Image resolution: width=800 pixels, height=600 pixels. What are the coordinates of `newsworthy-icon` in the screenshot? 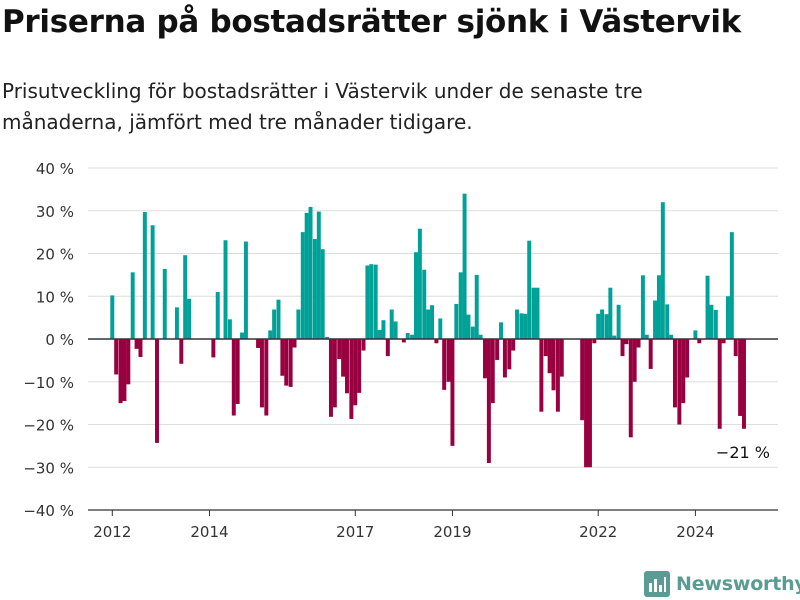 It's located at (657, 584).